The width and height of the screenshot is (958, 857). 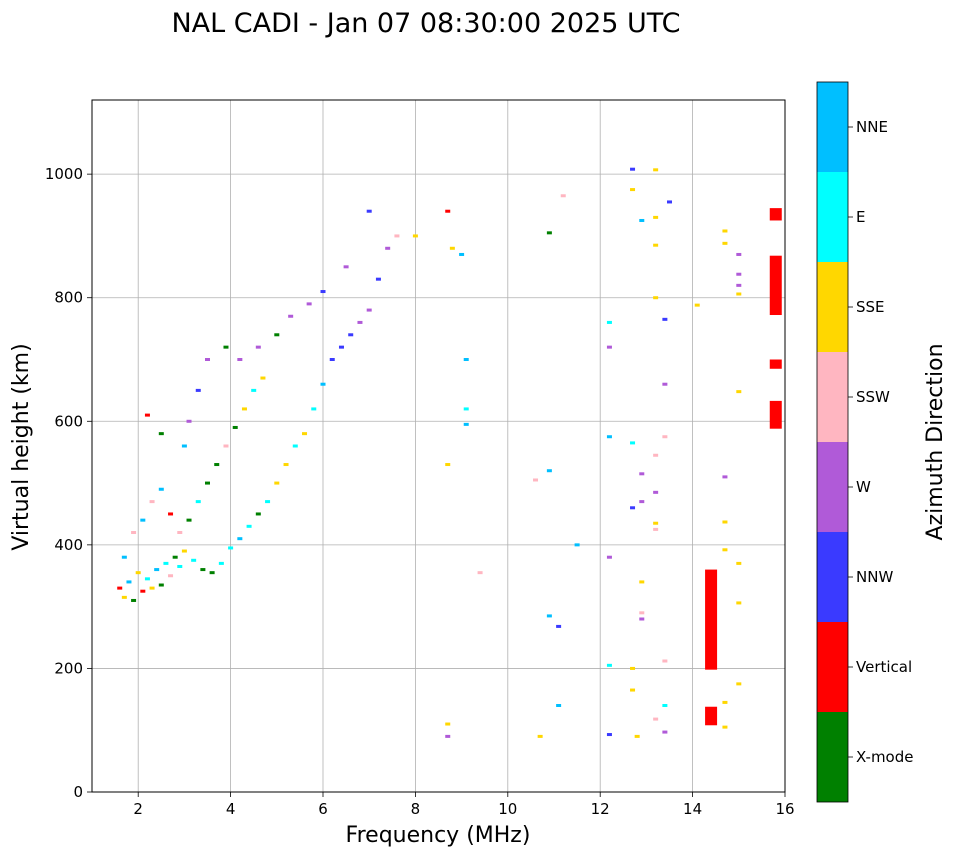 What do you see at coordinates (692, 809) in the screenshot?
I see `x-tick-label: 14` at bounding box center [692, 809].